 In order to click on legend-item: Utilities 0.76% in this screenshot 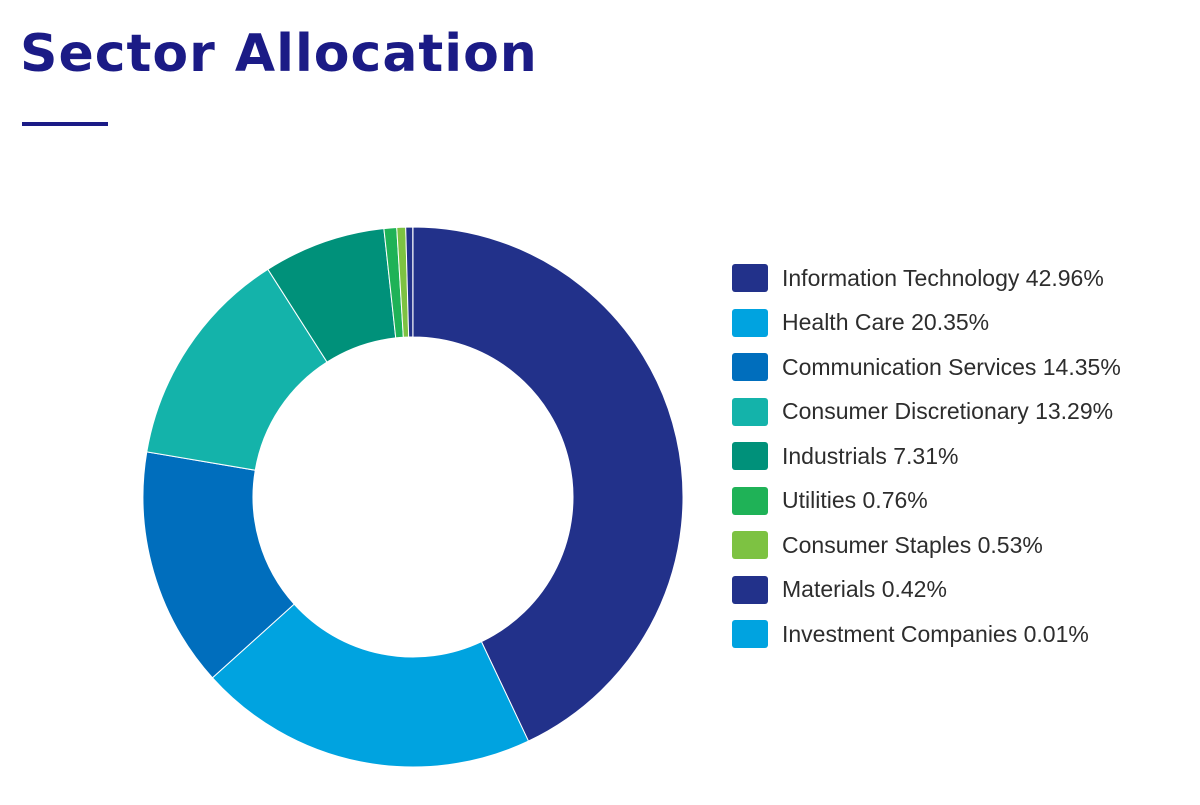, I will do `click(926, 501)`.